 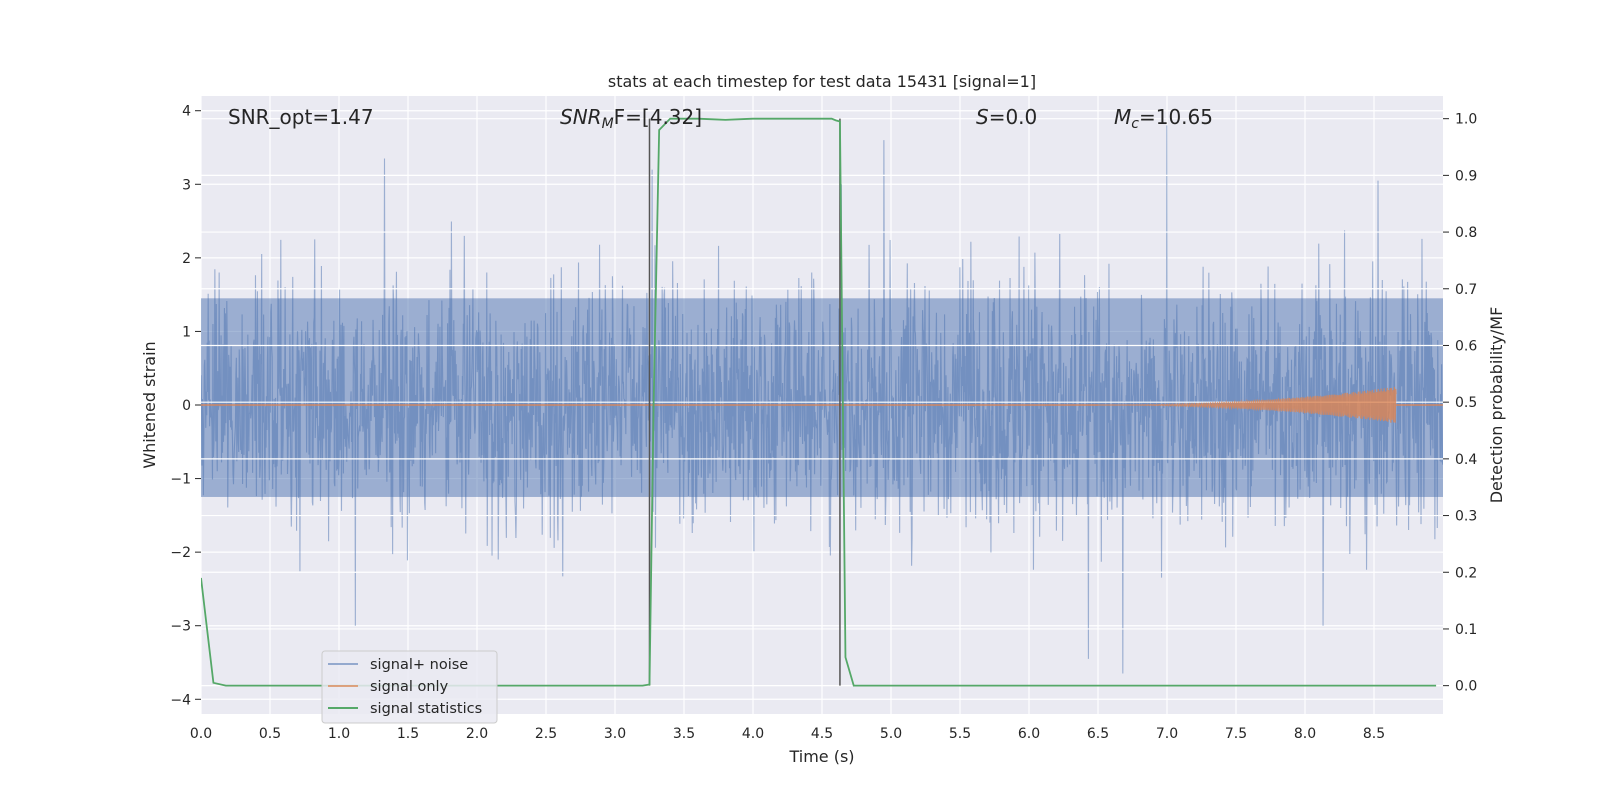 I want to click on y2-tick-label: 0.4, so click(x=1466, y=460).